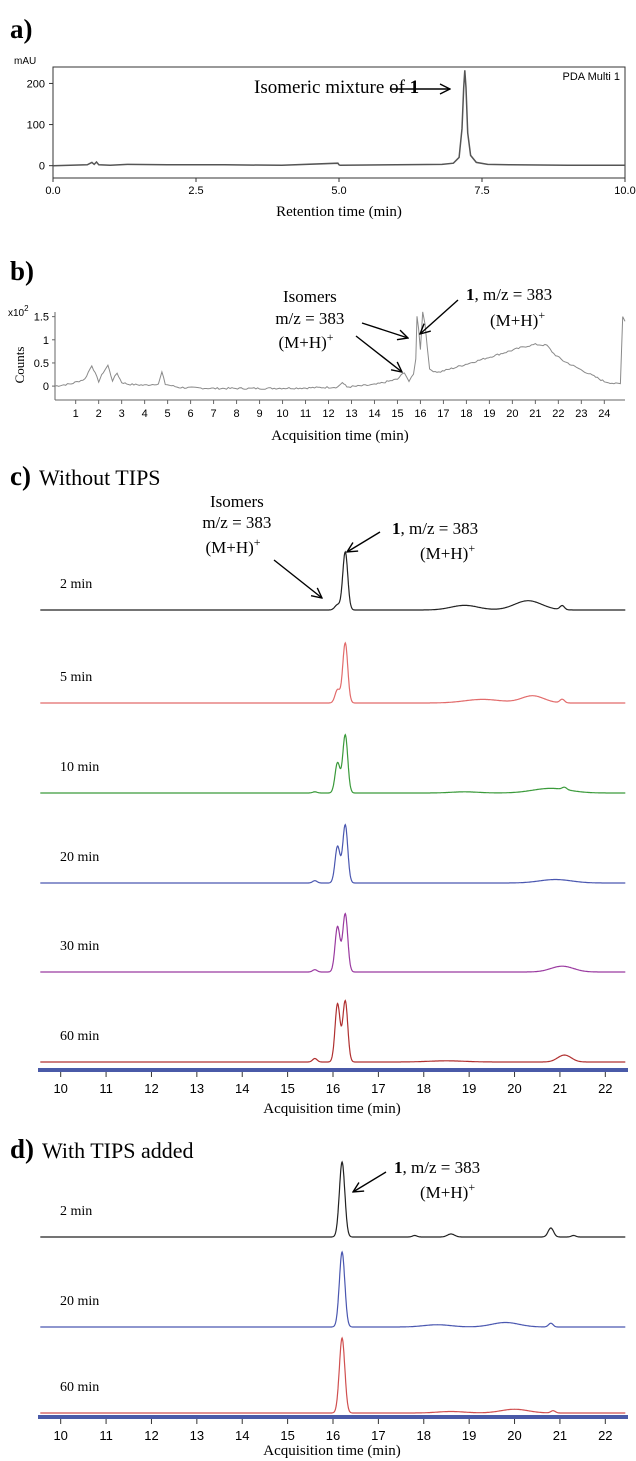 The height and width of the screenshot is (1461, 636). I want to click on panel-b-ylabel: Counts, so click(19, 365).